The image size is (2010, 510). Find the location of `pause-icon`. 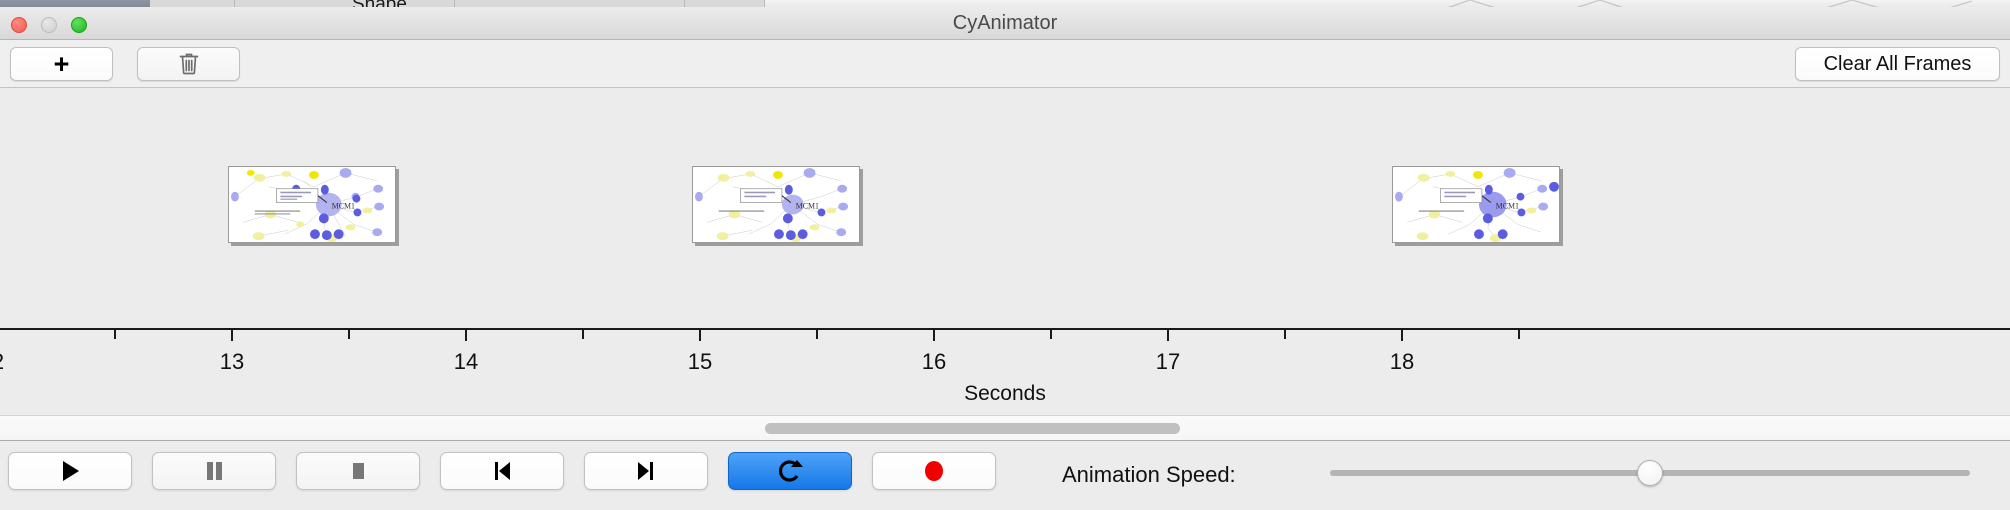

pause-icon is located at coordinates (214, 471).